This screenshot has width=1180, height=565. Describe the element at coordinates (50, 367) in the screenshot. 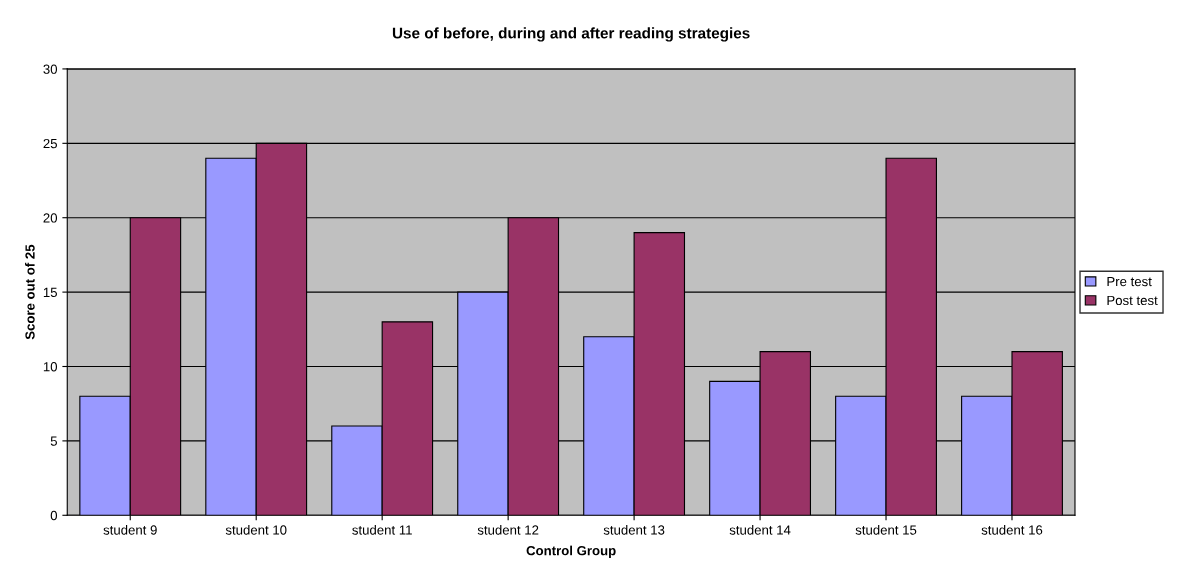

I see `y-tick-label: 10` at that location.